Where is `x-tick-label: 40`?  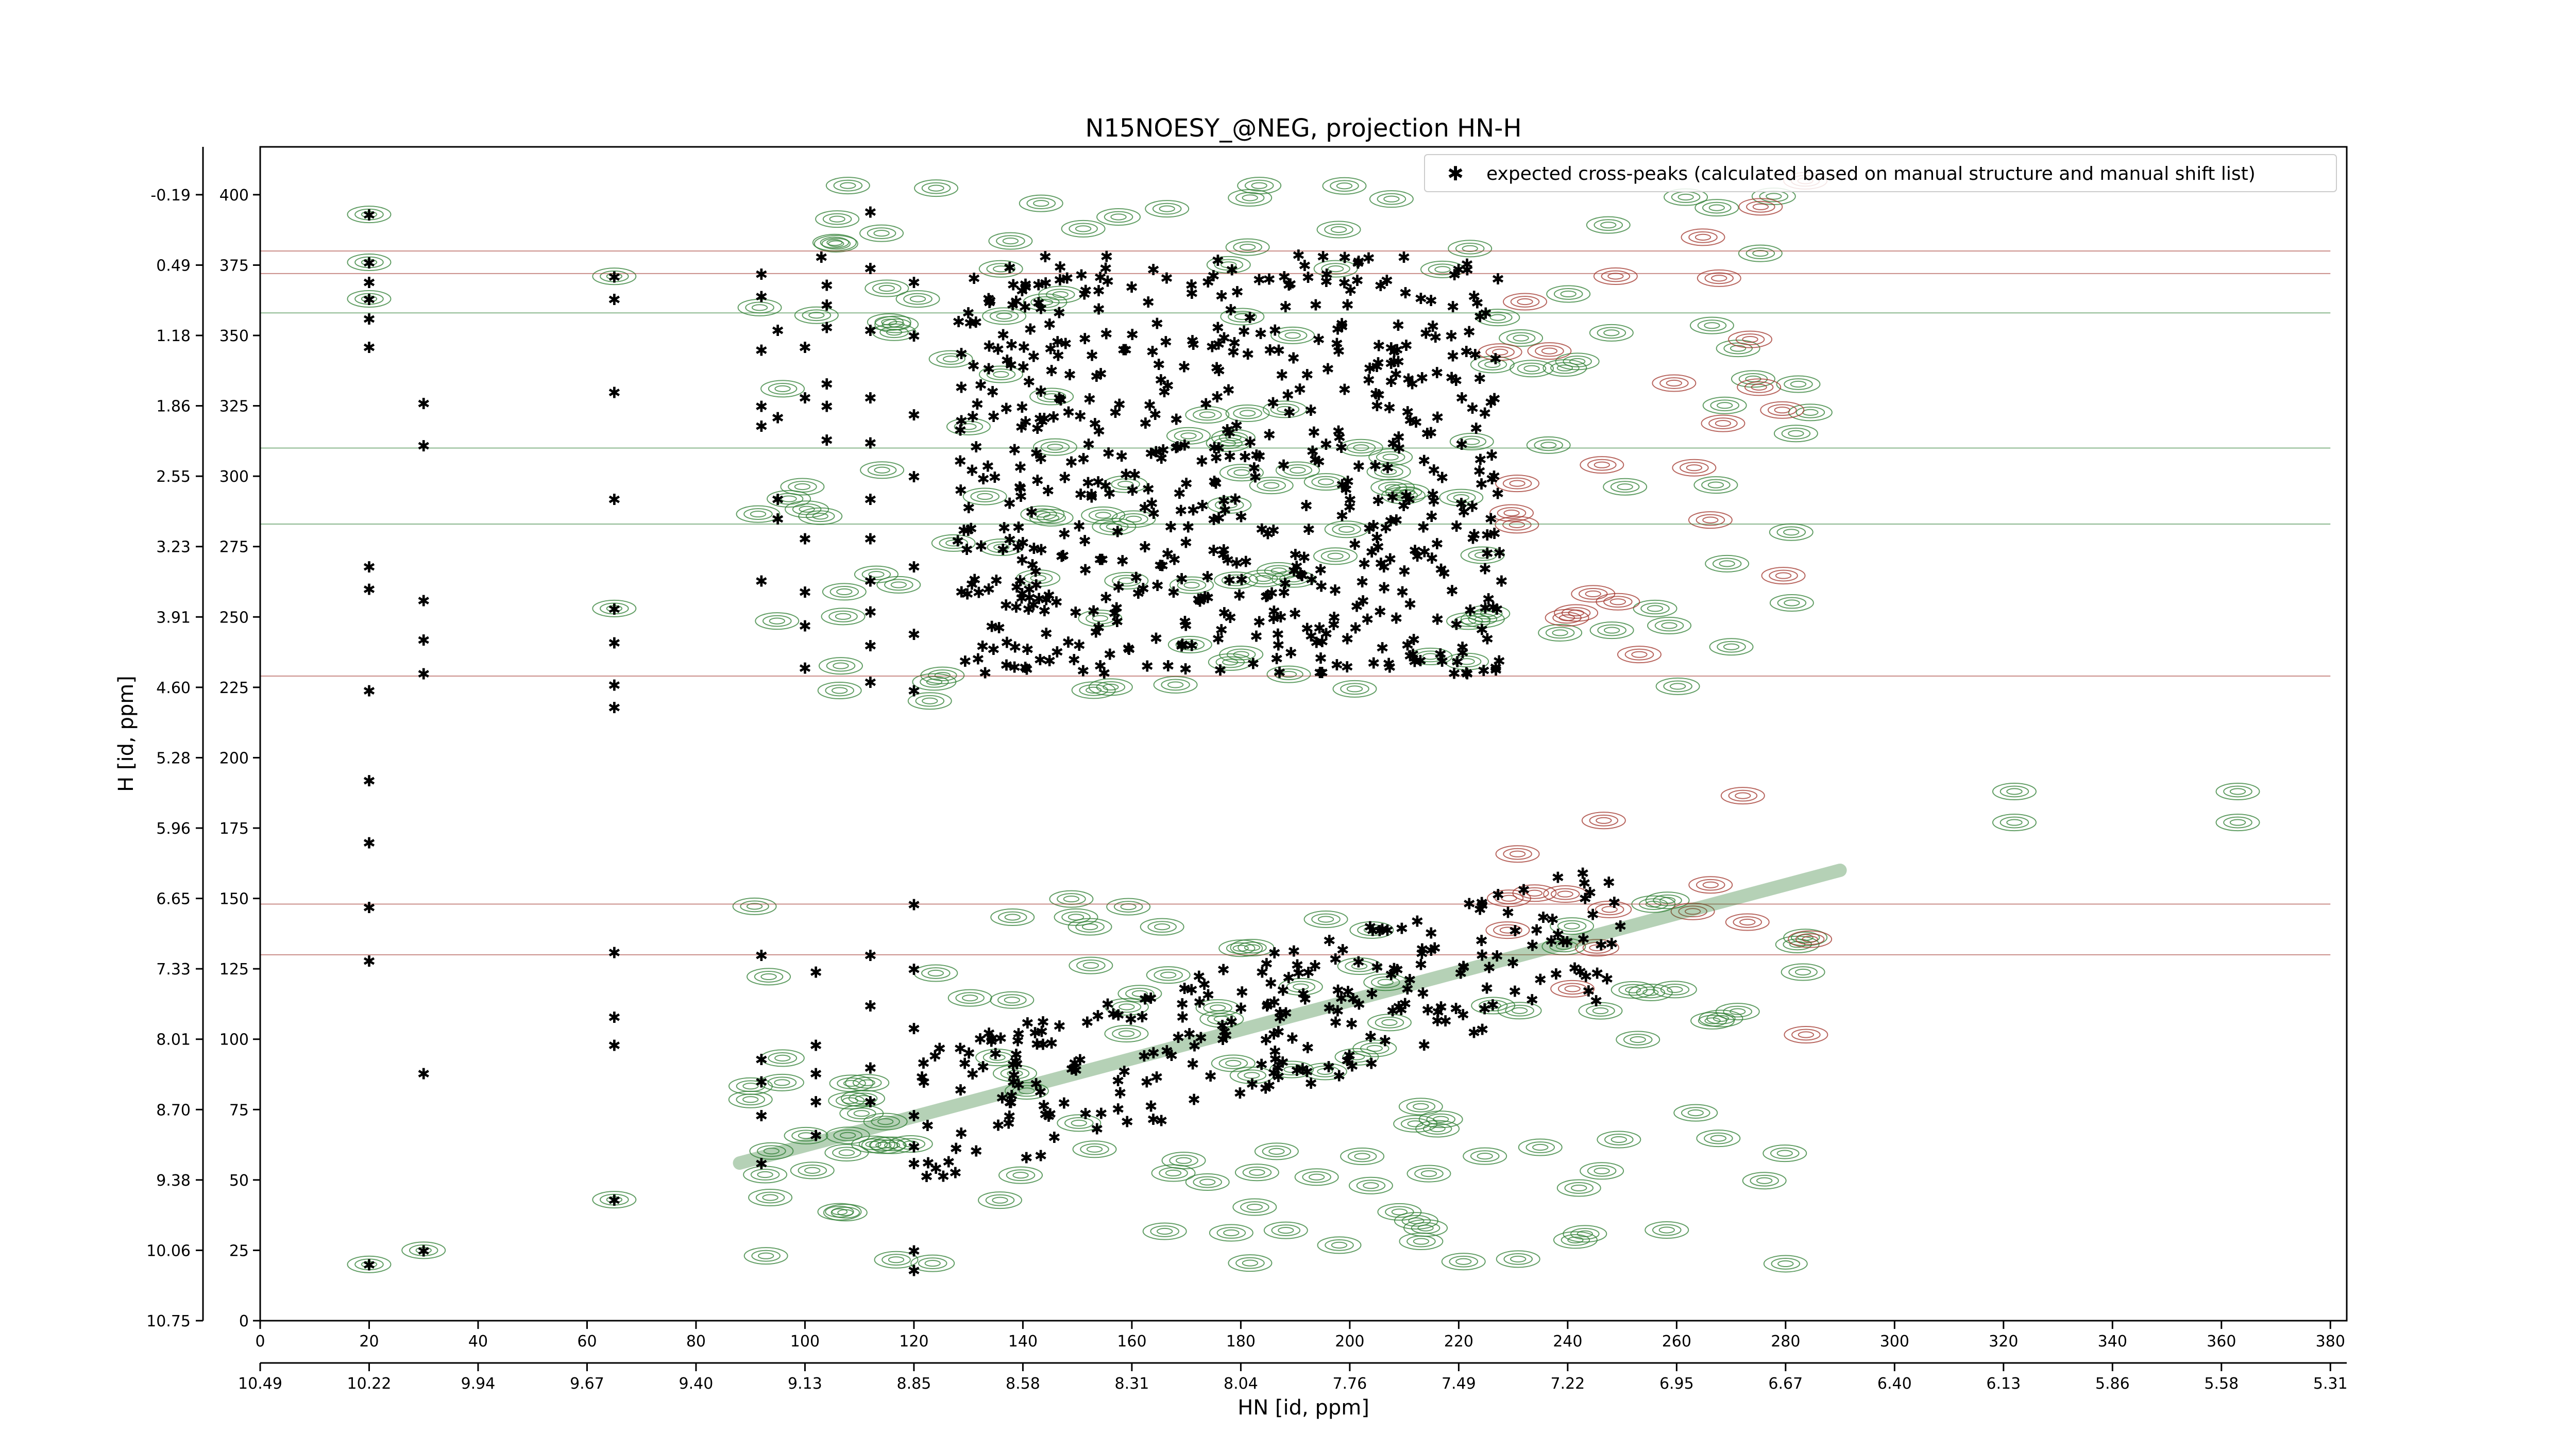 x-tick-label: 40 is located at coordinates (478, 1342).